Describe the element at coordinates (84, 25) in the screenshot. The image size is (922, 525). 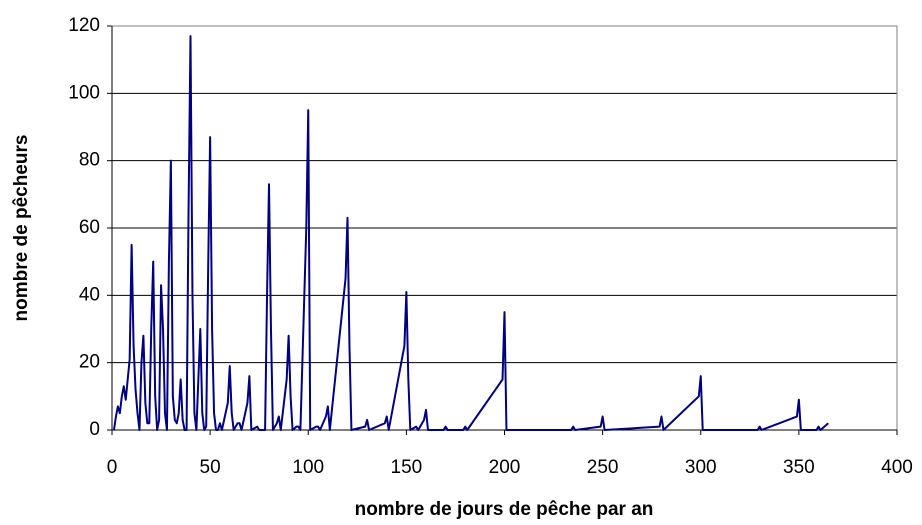
I see `y-tick-label: 120` at that location.